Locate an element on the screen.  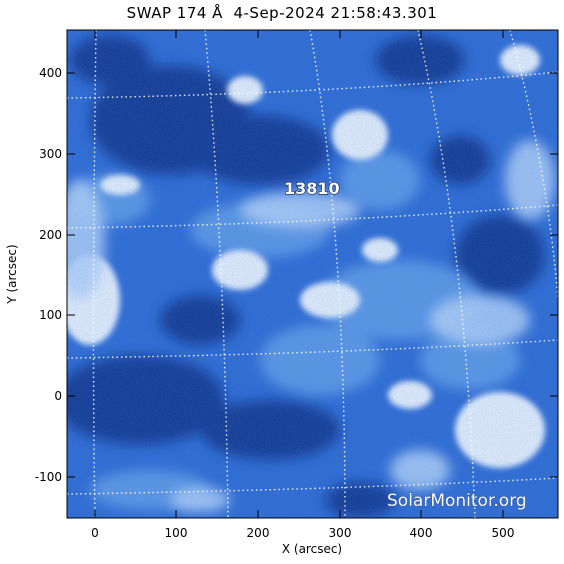
x-tick-label: 200 is located at coordinates (258, 533).